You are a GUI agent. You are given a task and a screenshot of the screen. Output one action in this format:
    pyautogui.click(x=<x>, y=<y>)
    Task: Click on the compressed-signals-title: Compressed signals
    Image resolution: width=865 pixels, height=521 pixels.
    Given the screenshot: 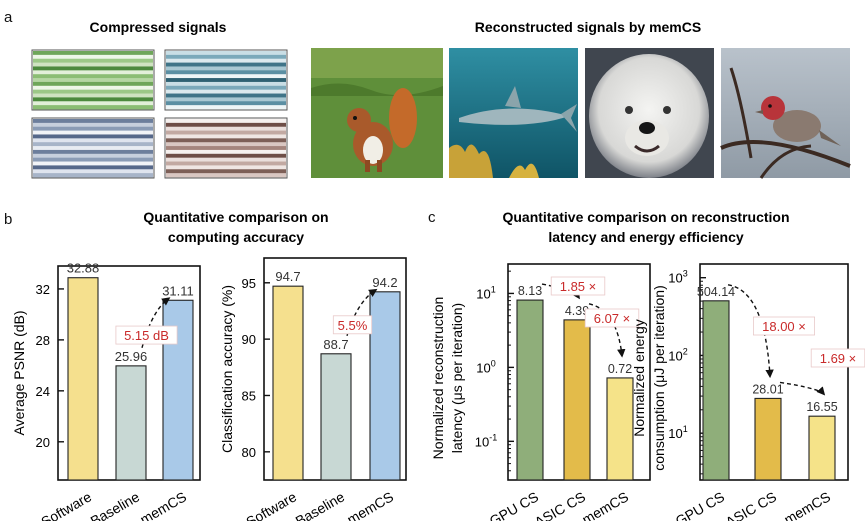 What is the action you would take?
    pyautogui.click(x=158, y=27)
    